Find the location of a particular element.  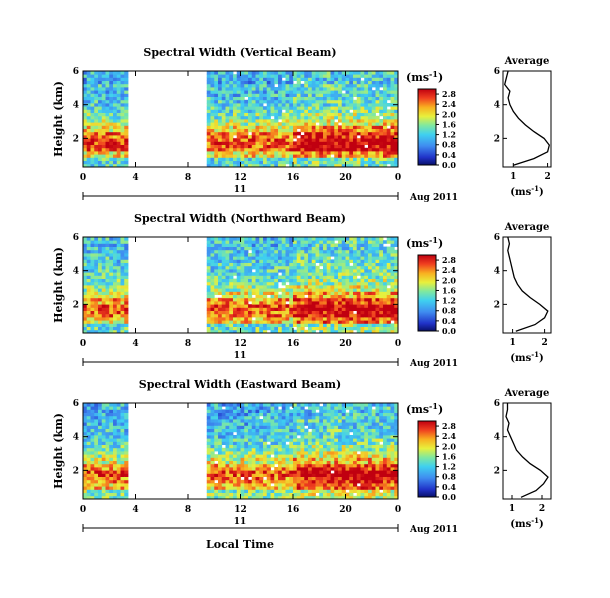

y-tick-label: 4 is located at coordinates (76, 106).